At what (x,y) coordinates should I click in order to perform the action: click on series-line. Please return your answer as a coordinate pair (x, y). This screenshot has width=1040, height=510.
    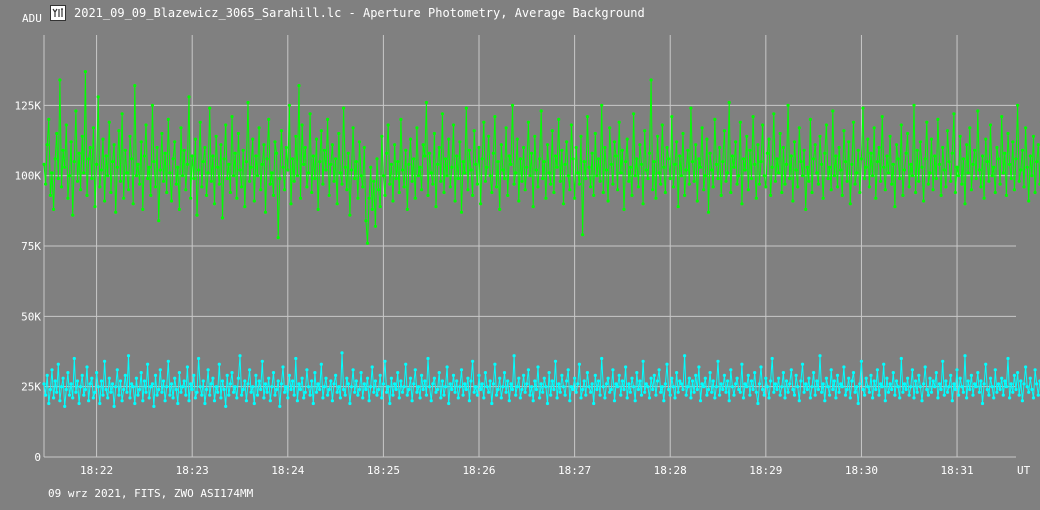
    Looking at the image, I should click on (541, 379).